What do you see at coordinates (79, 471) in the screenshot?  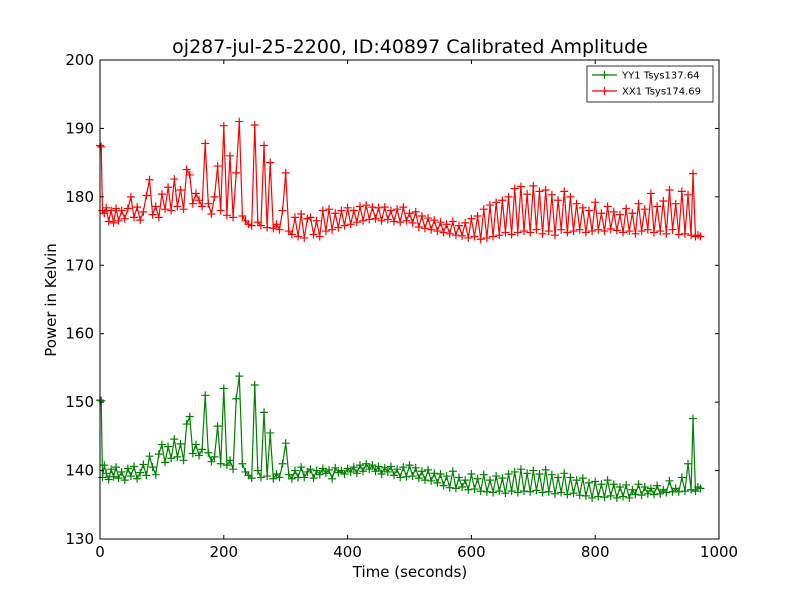 I see `y-tick-label: 140` at bounding box center [79, 471].